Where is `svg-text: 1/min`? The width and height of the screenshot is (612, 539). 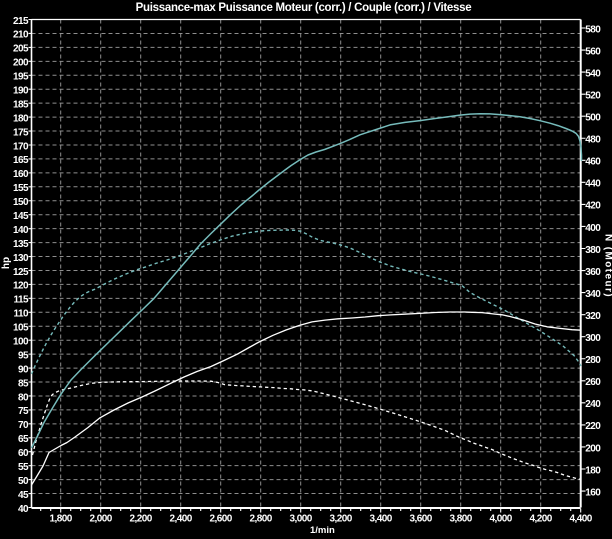 svg-text: 1/min is located at coordinates (322, 530).